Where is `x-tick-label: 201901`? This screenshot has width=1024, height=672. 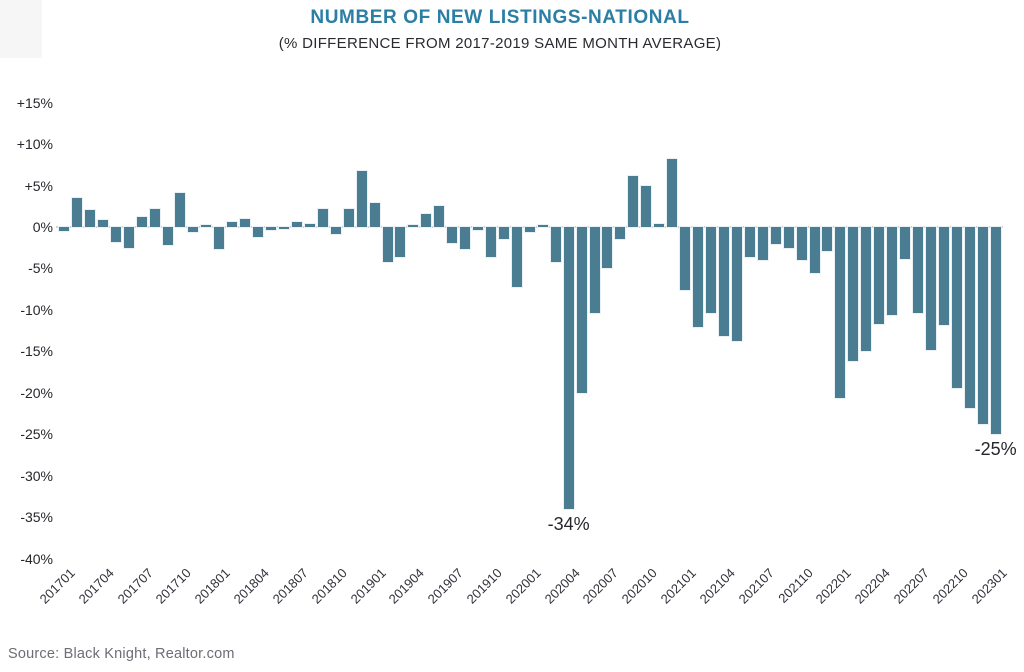 x-tick-label: 201901 is located at coordinates (368, 586).